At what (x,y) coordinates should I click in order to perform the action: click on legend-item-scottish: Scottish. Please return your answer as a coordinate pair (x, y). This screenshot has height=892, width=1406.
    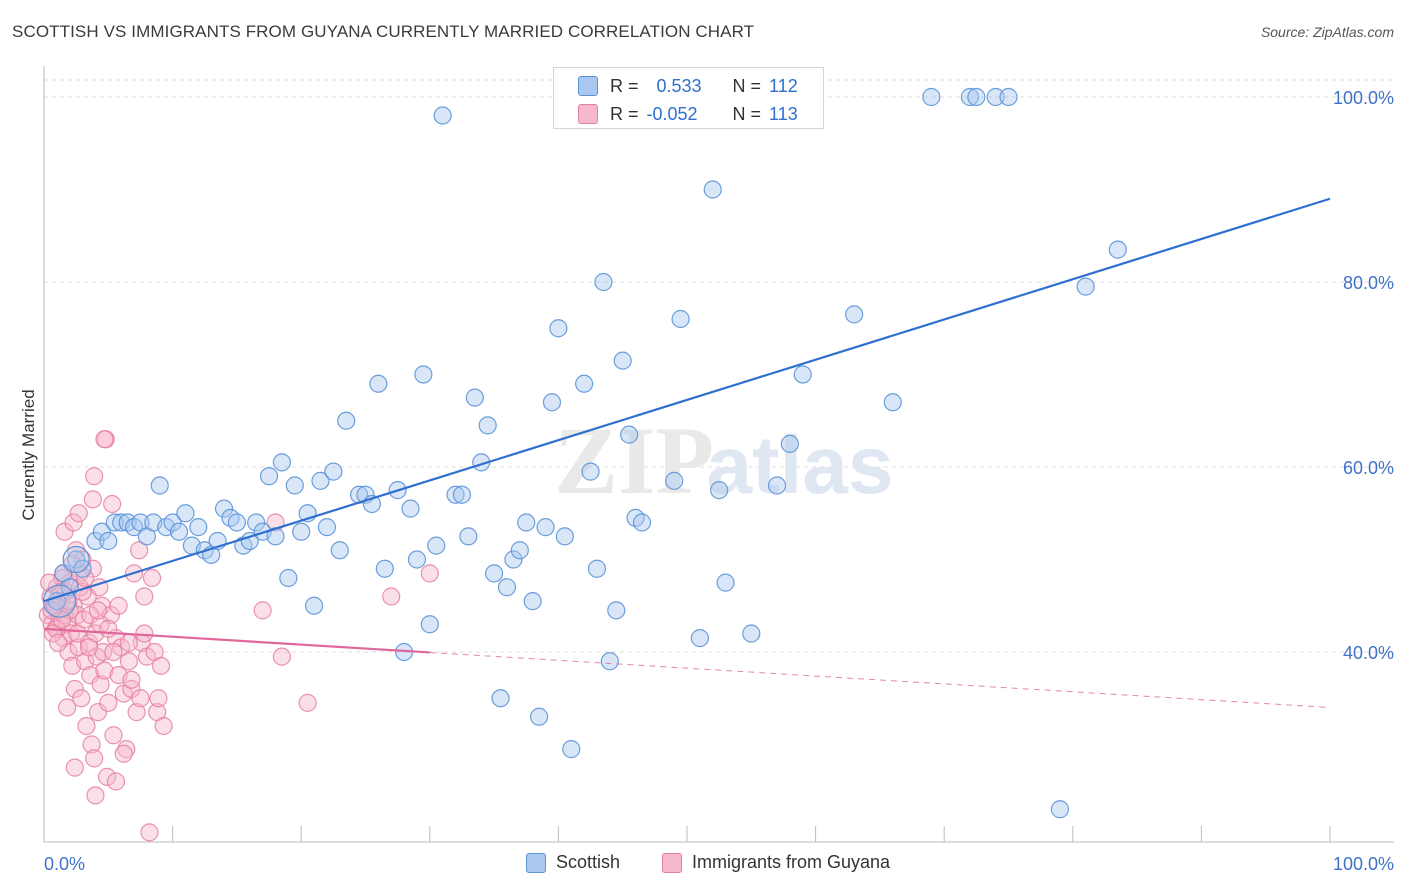
    Looking at the image, I should click on (573, 862).